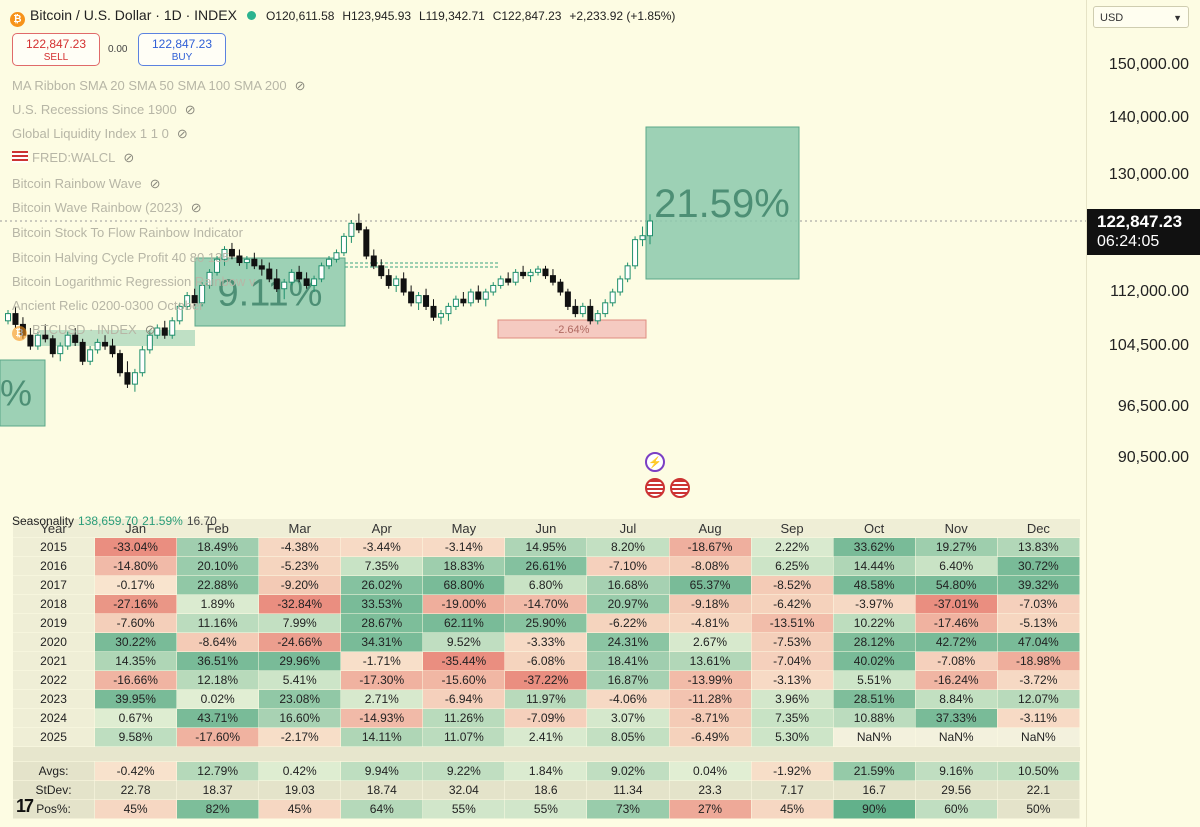  What do you see at coordinates (1148, 345) in the screenshot?
I see `axis-tick: 104,500.00` at bounding box center [1148, 345].